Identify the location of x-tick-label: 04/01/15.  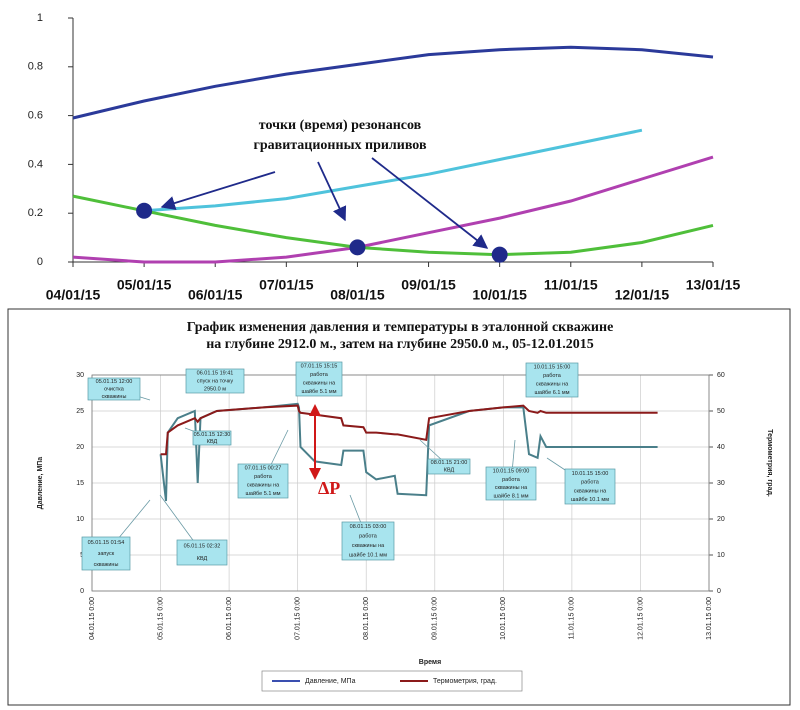
(73, 295).